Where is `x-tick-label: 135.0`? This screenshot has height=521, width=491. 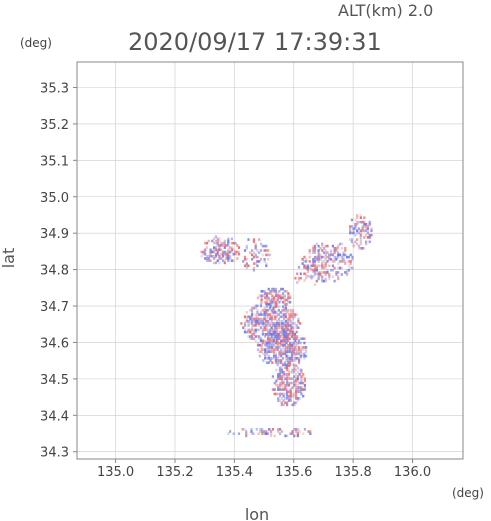 x-tick-label: 135.0 is located at coordinates (115, 472).